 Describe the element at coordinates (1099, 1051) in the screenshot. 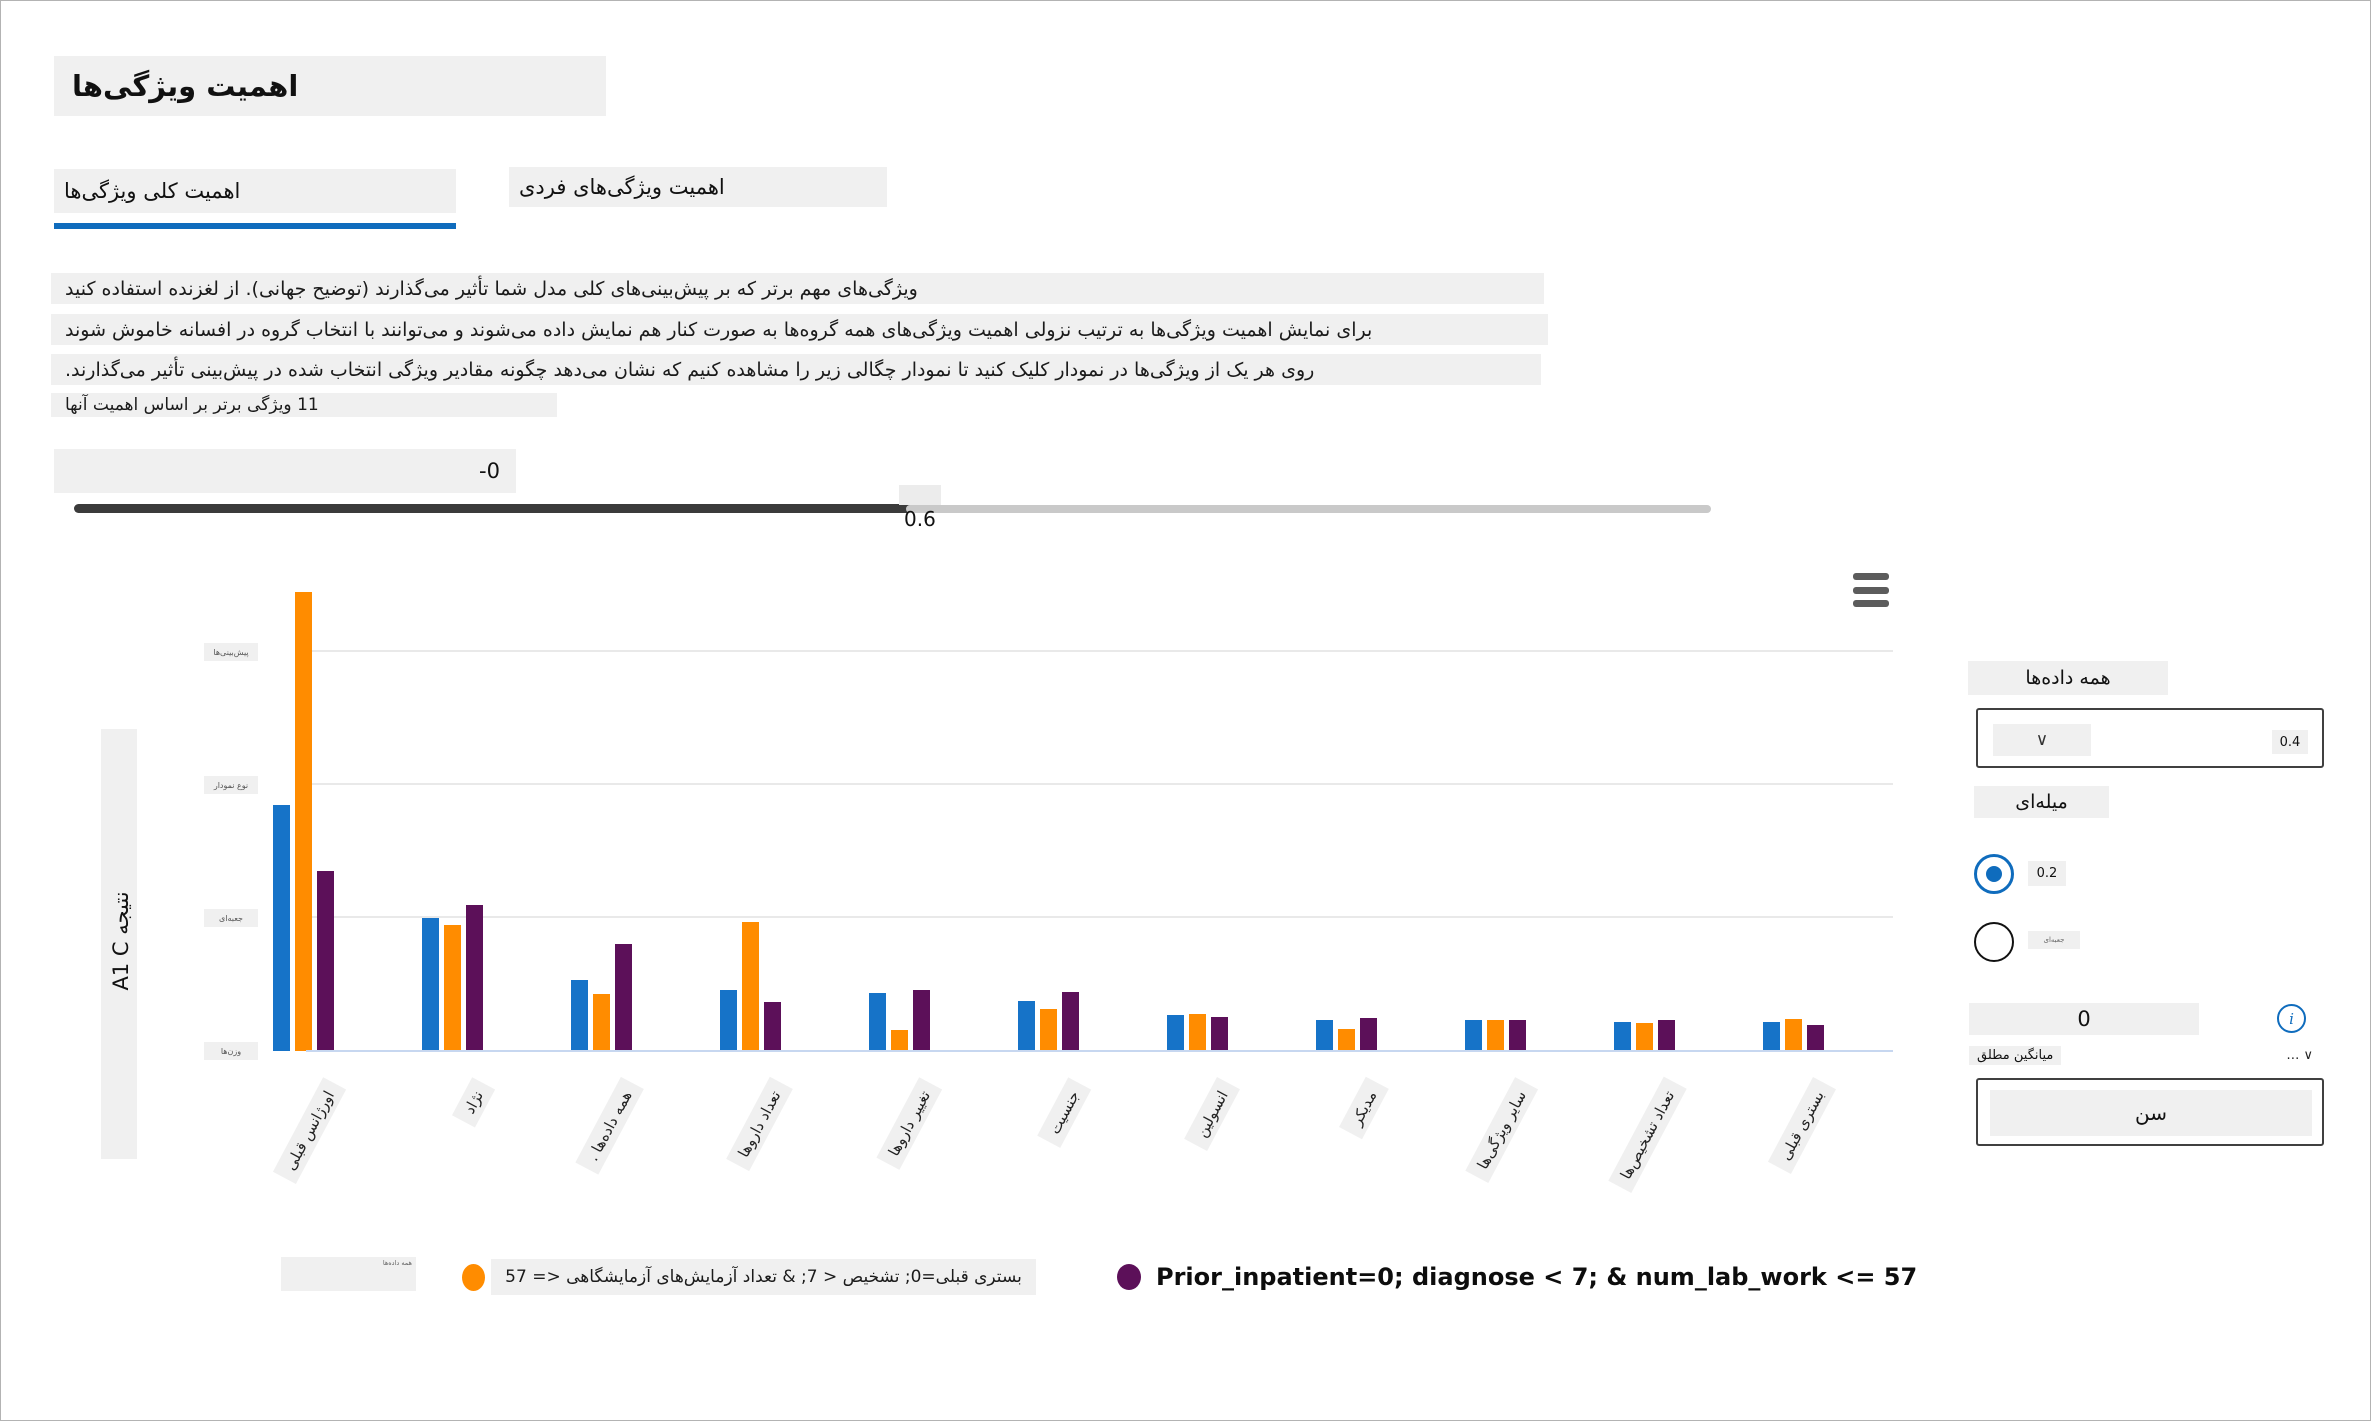

I see `x-axis-line` at that location.